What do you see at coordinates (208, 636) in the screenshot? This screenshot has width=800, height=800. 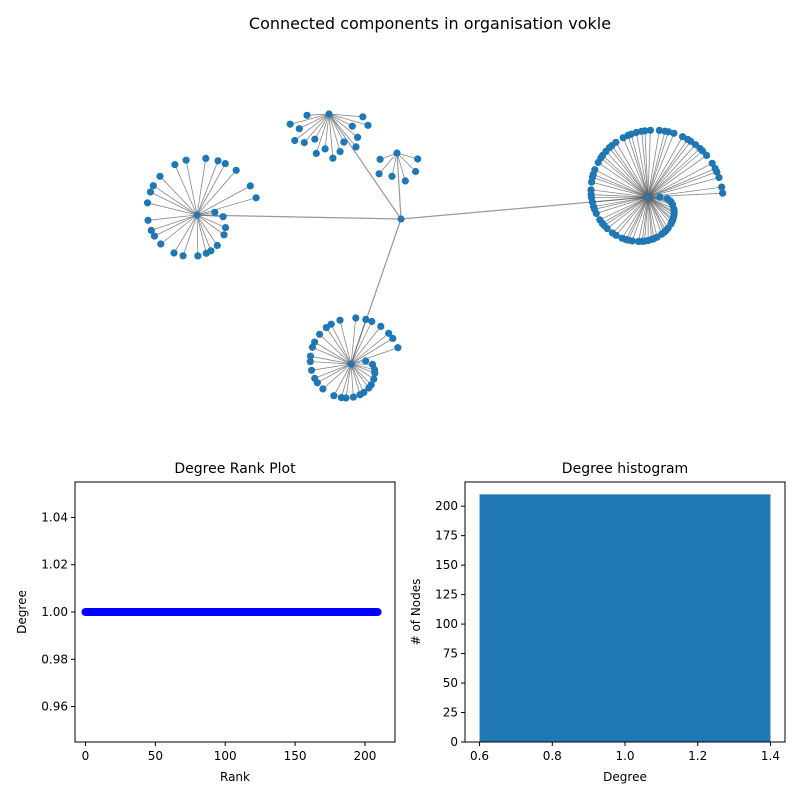 I see `rank-plot-ticks: 0 50 100 150 200 0.96 0.98 1.00 1.02 1.04` at bounding box center [208, 636].